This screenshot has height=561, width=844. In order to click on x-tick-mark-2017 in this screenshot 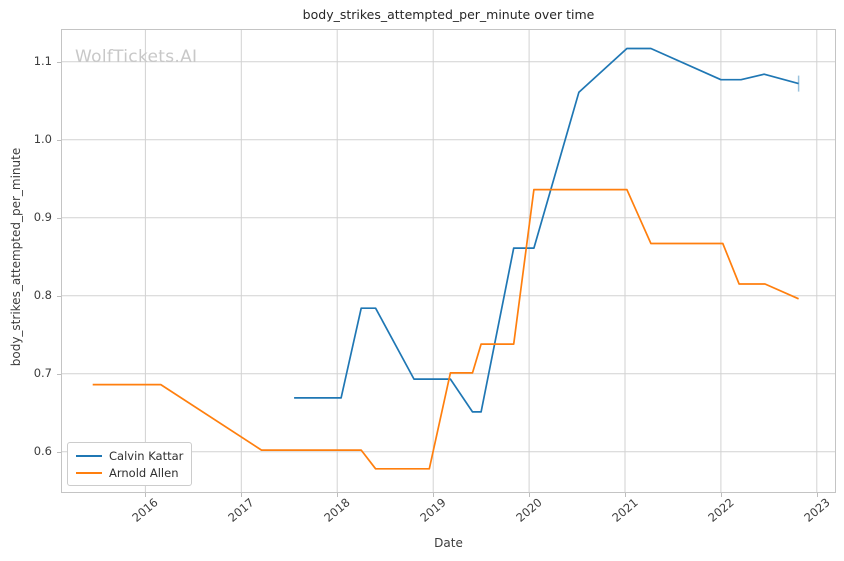, I will do `click(242, 495)`.